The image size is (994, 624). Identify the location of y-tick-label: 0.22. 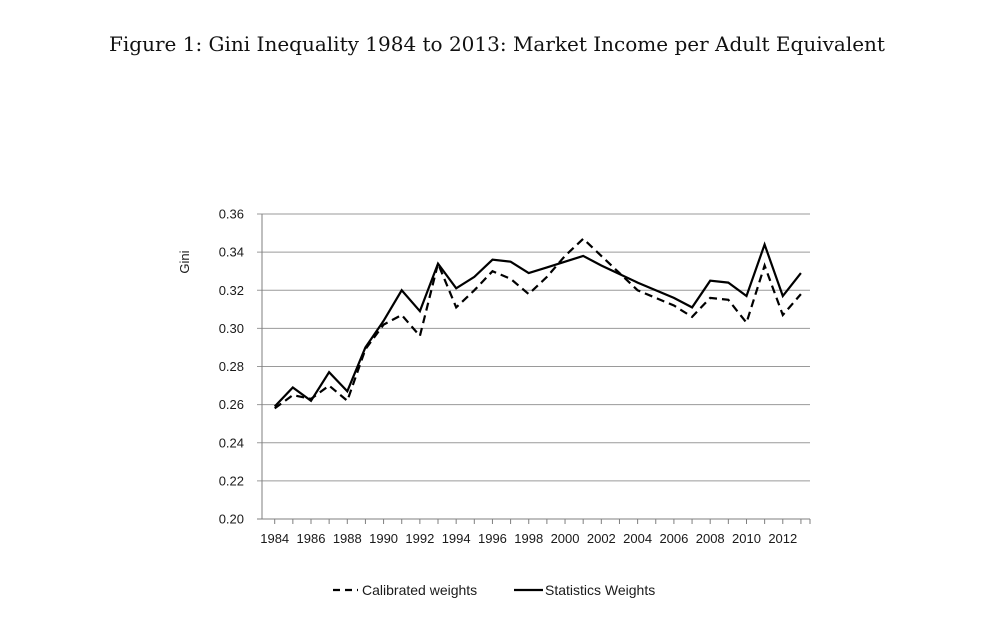
(231, 480).